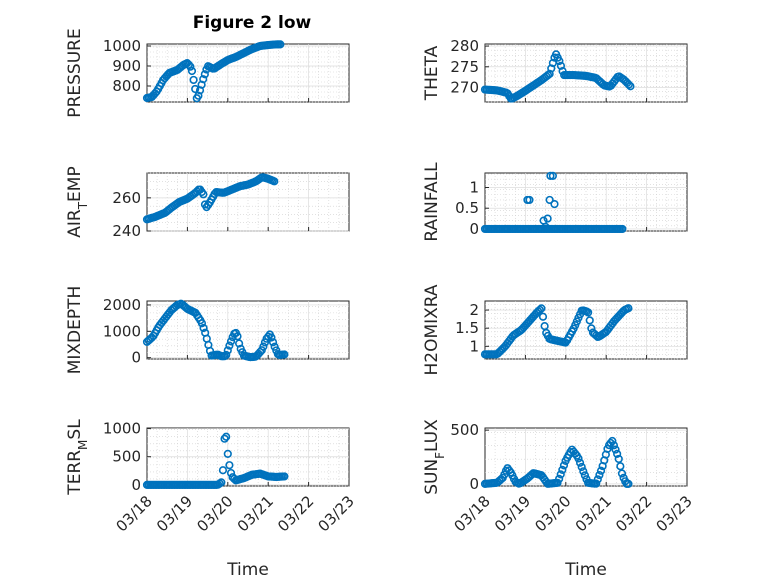  What do you see at coordinates (252, 23) in the screenshot?
I see `figure-title: Figure 2 low` at bounding box center [252, 23].